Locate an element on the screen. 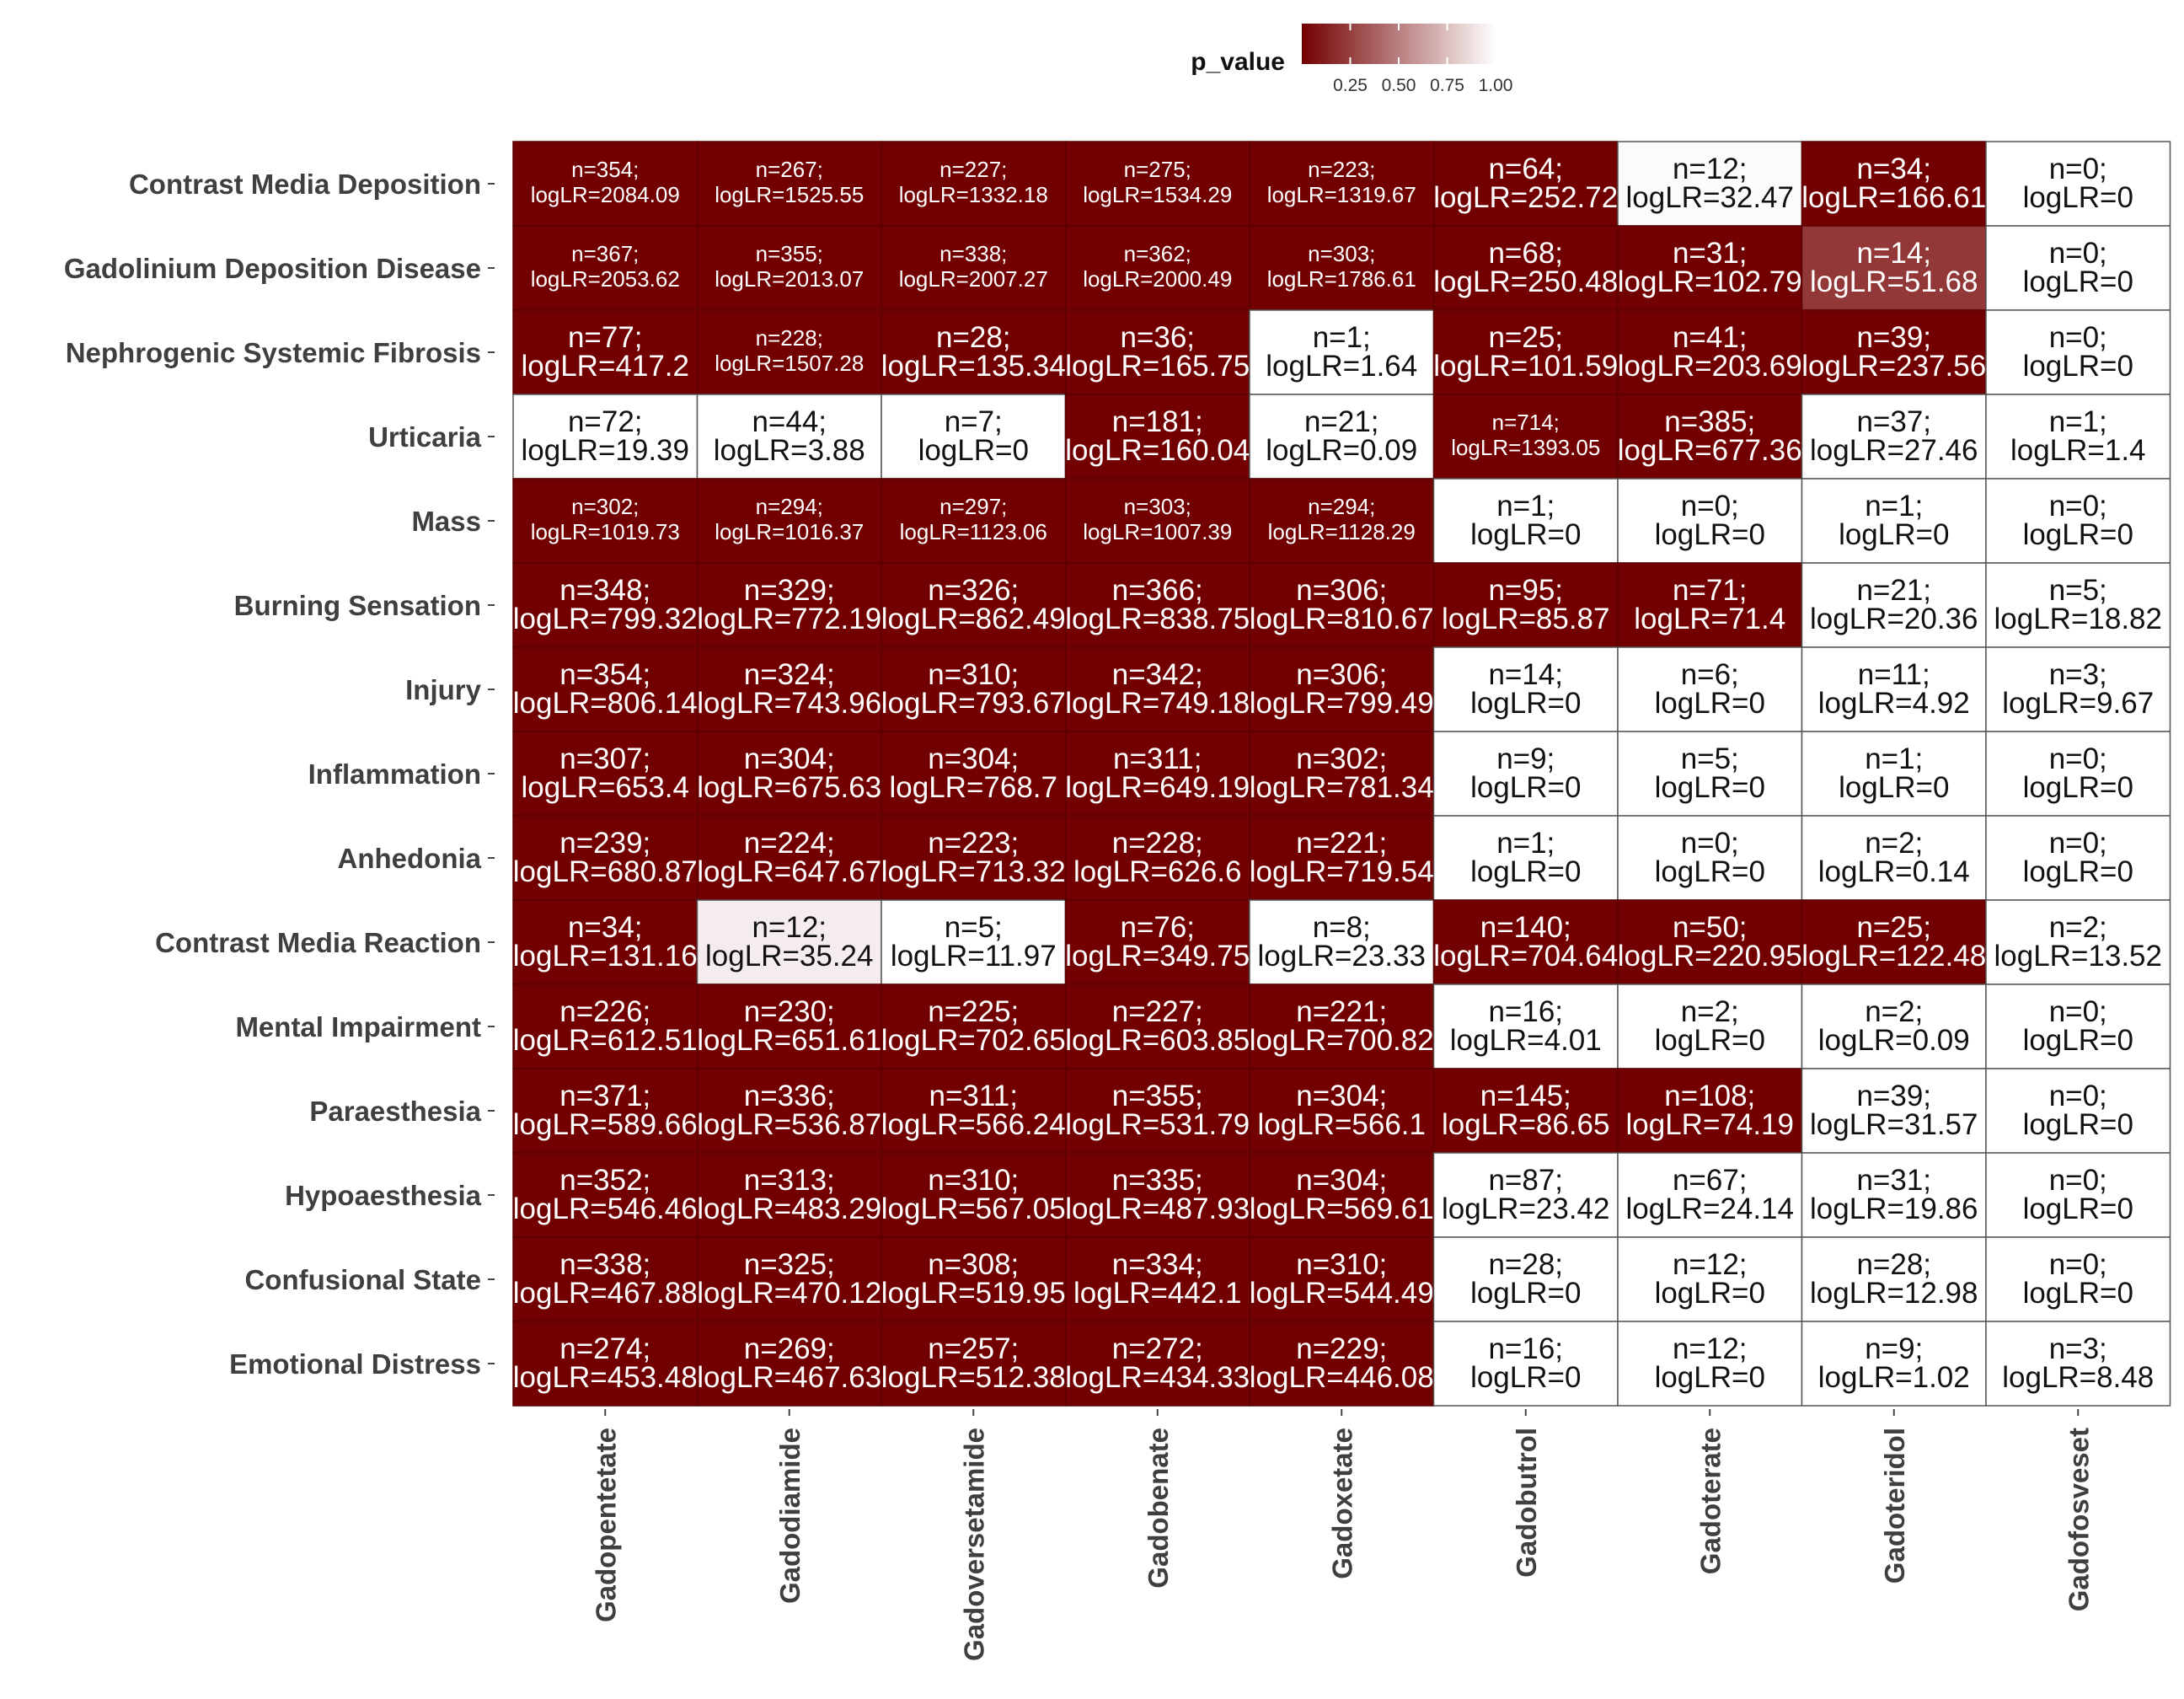 This screenshot has height=1699, width=2184. row-label: Gadolinium Deposition Disease is located at coordinates (272, 268).